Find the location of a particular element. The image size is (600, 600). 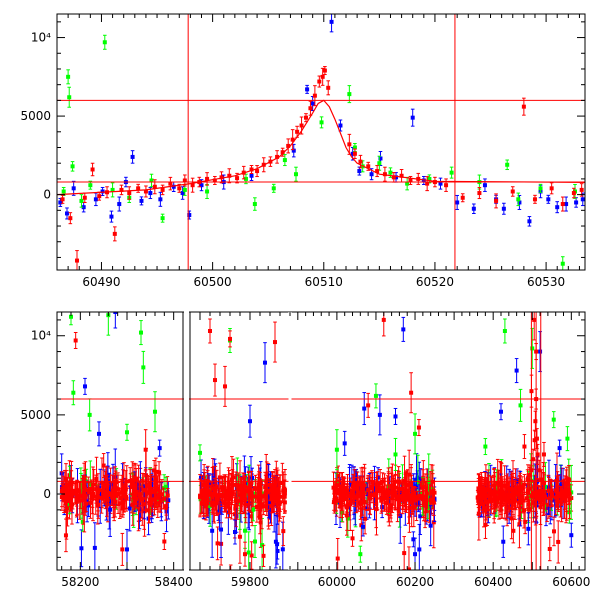

top-point-0000ff-41-marker is located at coordinates (557, 207).